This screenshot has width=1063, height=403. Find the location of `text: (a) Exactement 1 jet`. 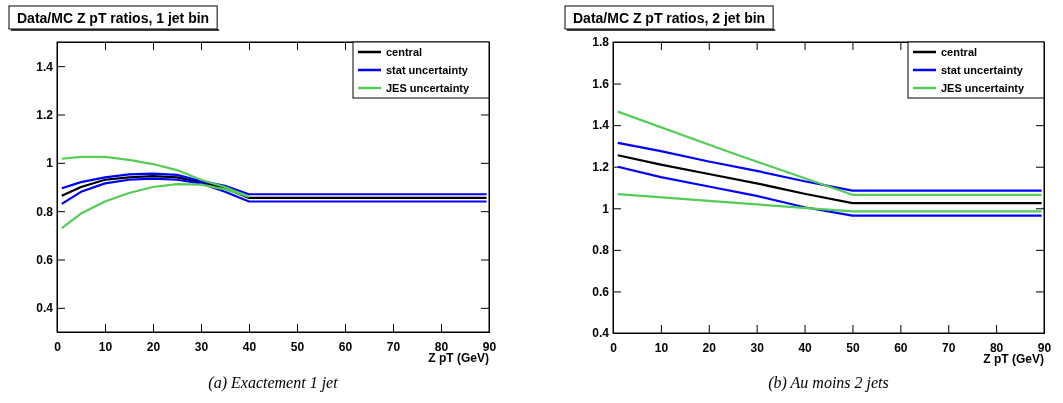

text: (a) Exactement 1 jet is located at coordinates (273, 383).